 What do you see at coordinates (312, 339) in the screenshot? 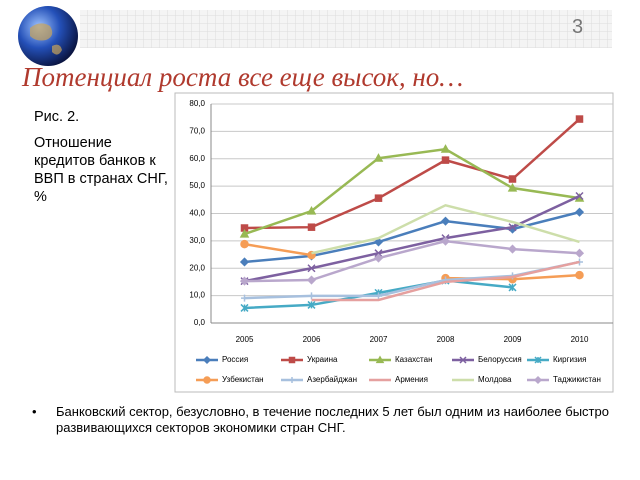
I see `x-tick-label: 2006` at bounding box center [312, 339].